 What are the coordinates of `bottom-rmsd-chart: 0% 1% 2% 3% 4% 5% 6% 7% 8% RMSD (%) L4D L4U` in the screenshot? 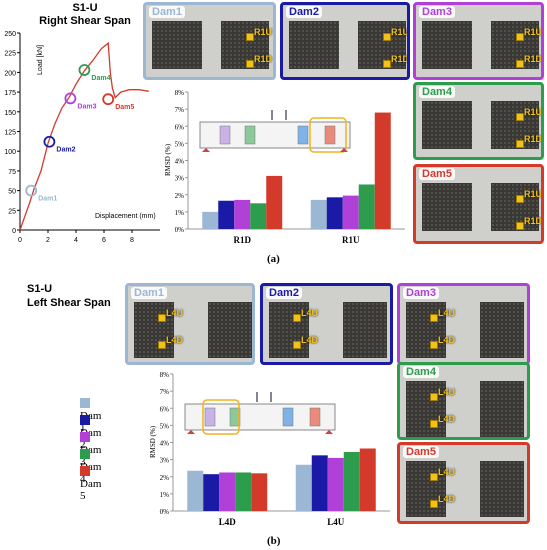 It's located at (269, 449).